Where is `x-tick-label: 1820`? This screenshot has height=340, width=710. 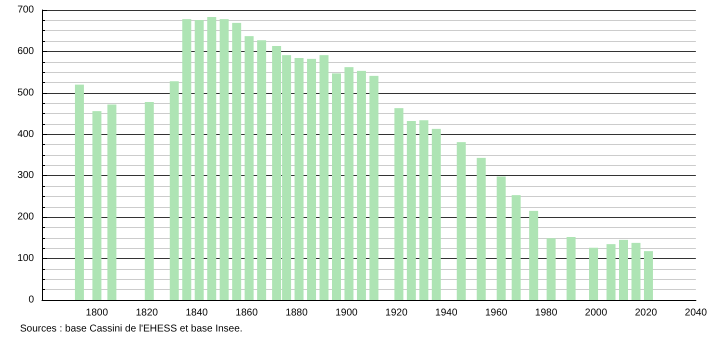 x-tick-label: 1820 is located at coordinates (147, 313).